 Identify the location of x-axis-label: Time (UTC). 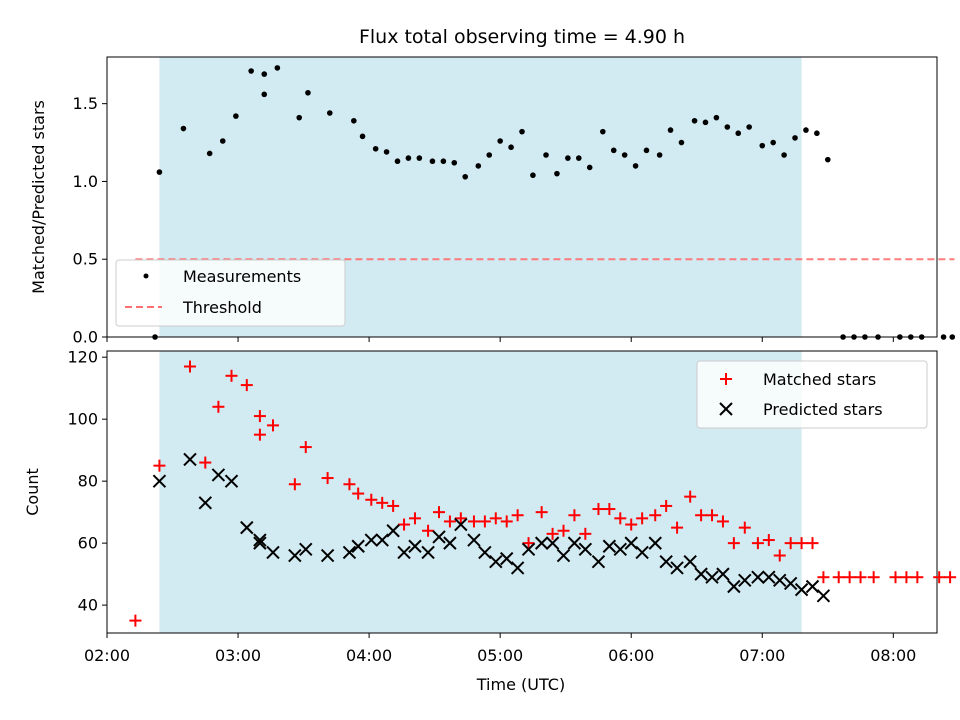
(520, 684).